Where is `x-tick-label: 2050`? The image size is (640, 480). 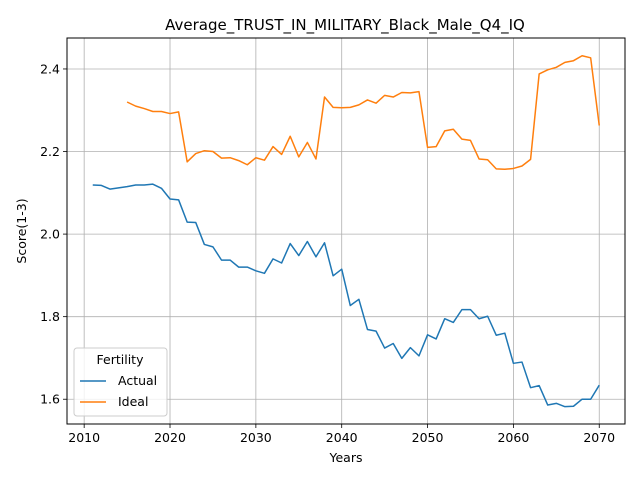
x-tick-label: 2050 is located at coordinates (428, 437).